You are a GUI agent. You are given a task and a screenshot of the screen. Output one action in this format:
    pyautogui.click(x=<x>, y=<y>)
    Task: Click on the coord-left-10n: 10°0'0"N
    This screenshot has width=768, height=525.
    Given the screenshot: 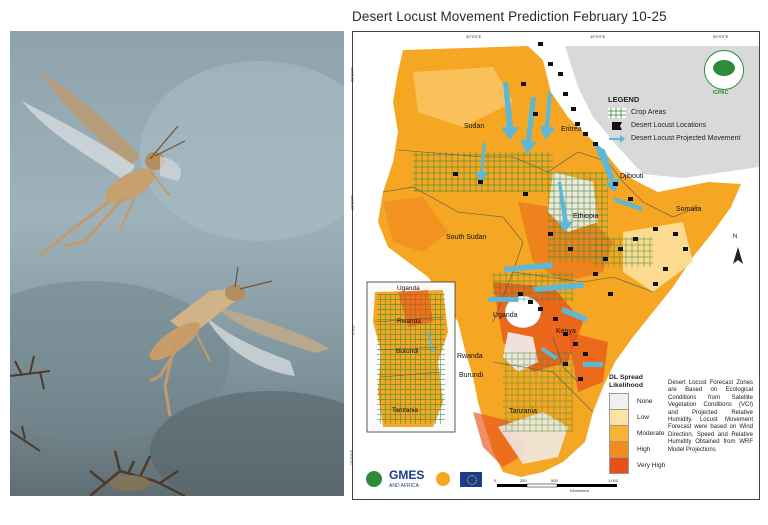 What is the action you would take?
    pyautogui.click(x=352, y=202)
    